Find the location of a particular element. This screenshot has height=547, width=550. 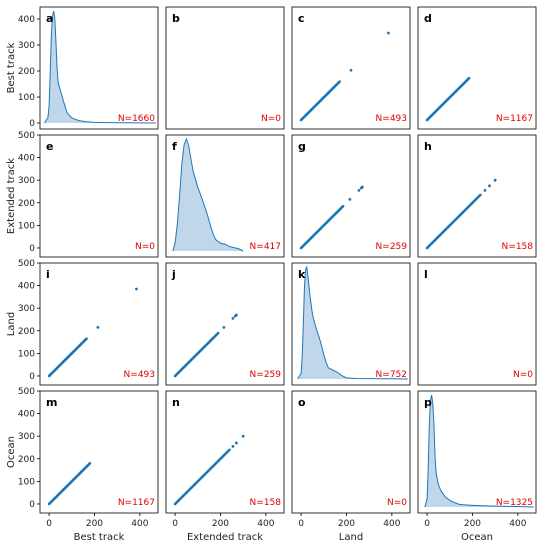

y-axis-label: Land is located at coordinates (11, 324).